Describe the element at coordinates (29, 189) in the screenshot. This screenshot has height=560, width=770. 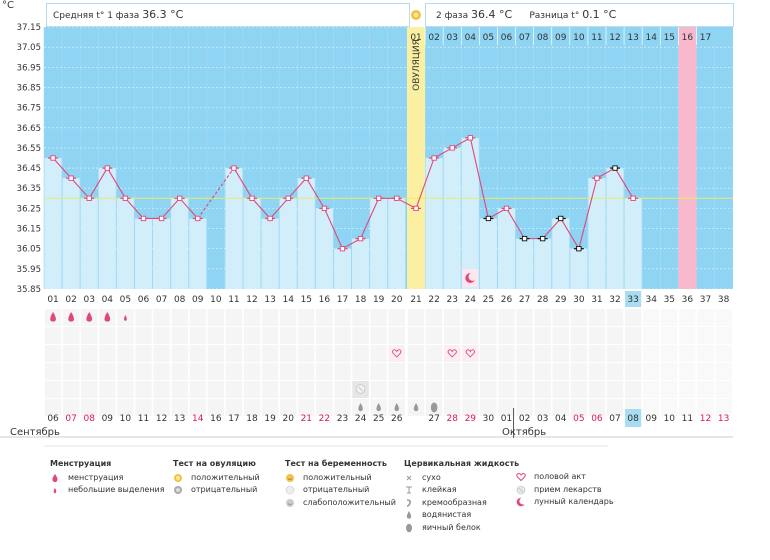
I see `y-tick-label: 36.35` at that location.